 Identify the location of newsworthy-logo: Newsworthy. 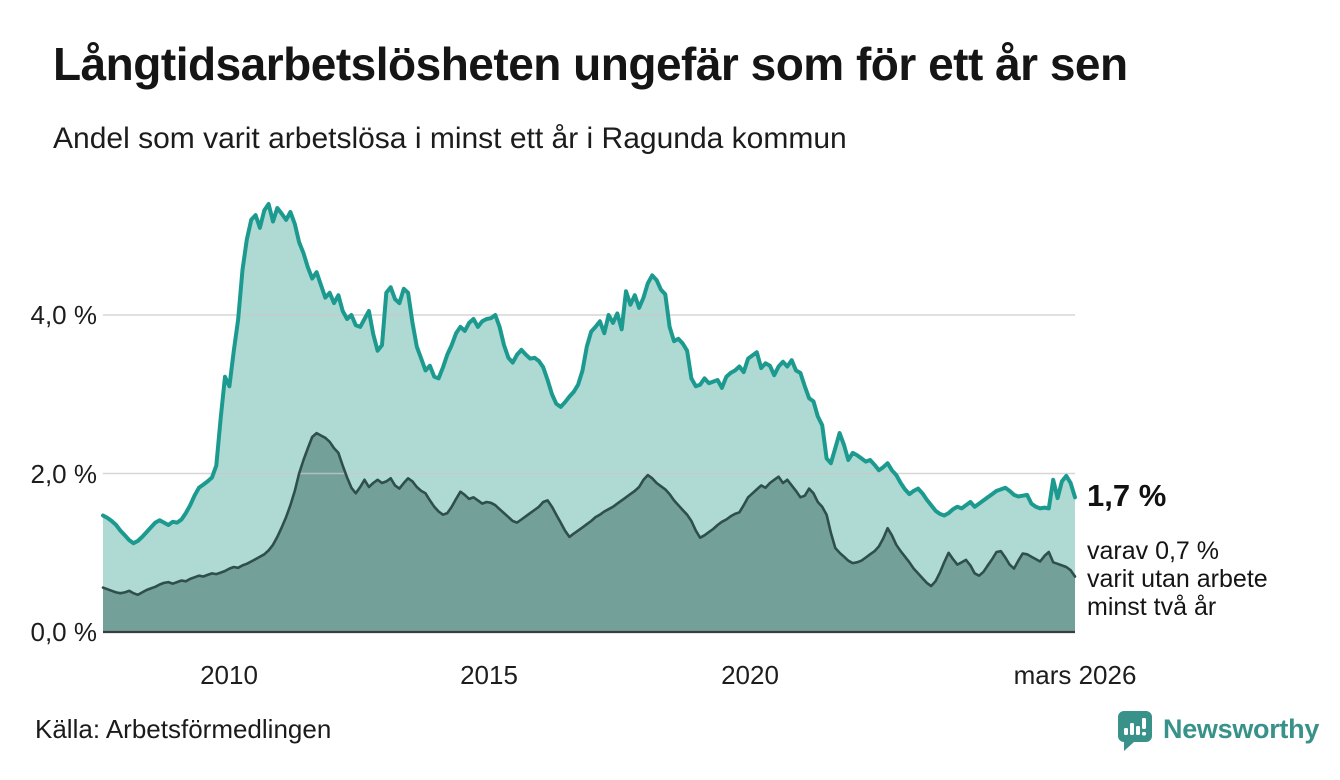
(1218, 731).